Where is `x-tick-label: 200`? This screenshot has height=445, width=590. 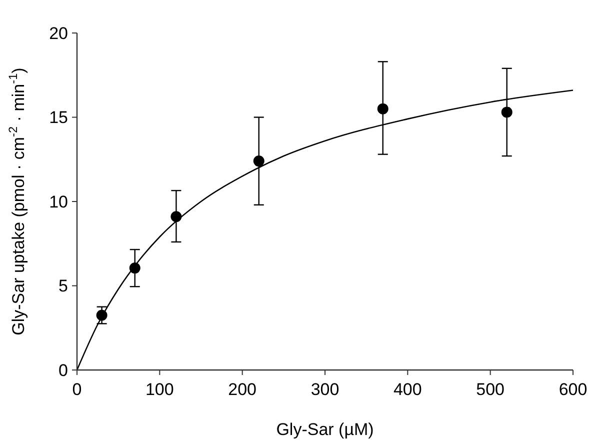 x-tick-label: 200 is located at coordinates (242, 389).